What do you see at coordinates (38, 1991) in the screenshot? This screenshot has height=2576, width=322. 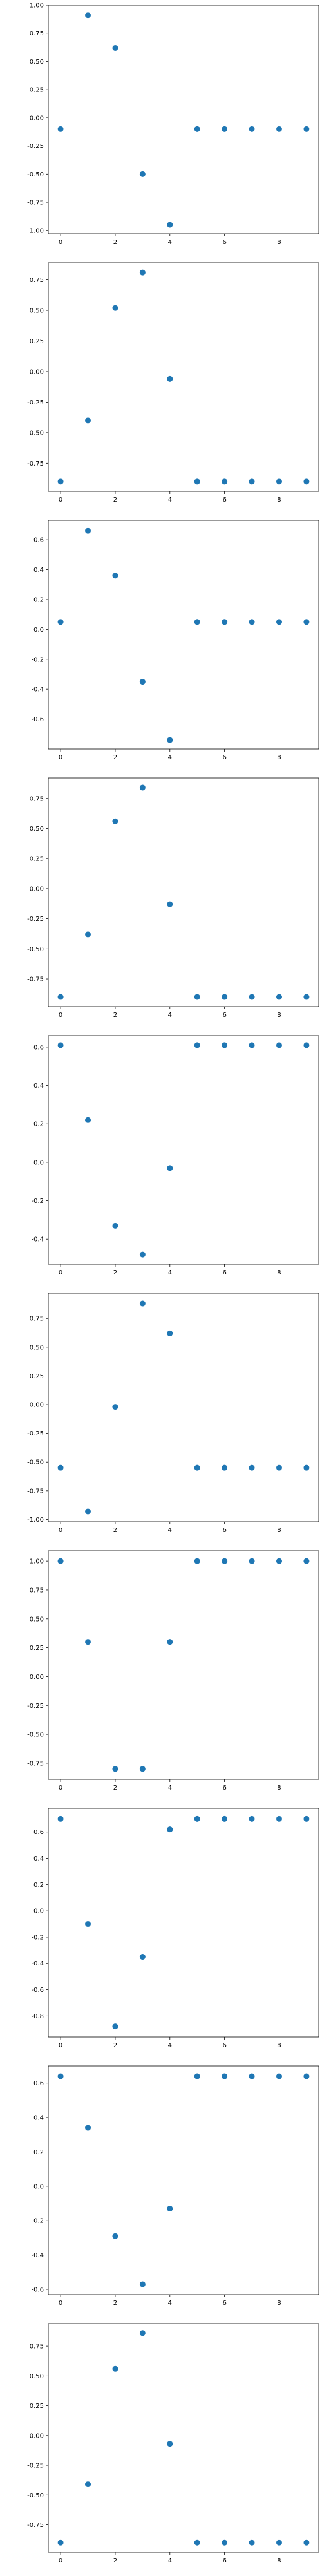 I see `y-tick-label: -0.6` at bounding box center [38, 1991].